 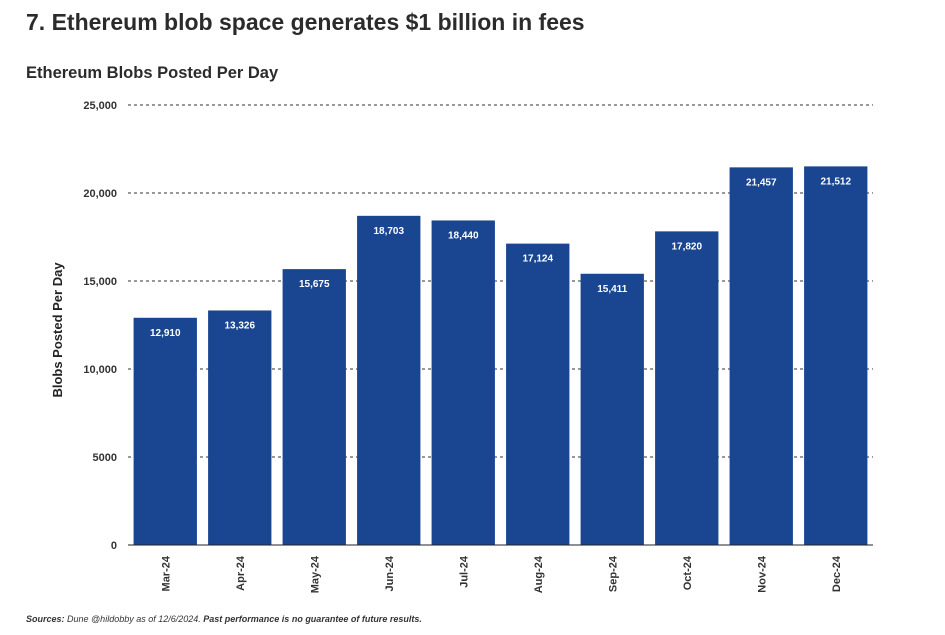 I want to click on x-tick-label: Aug-24, so click(x=539, y=574).